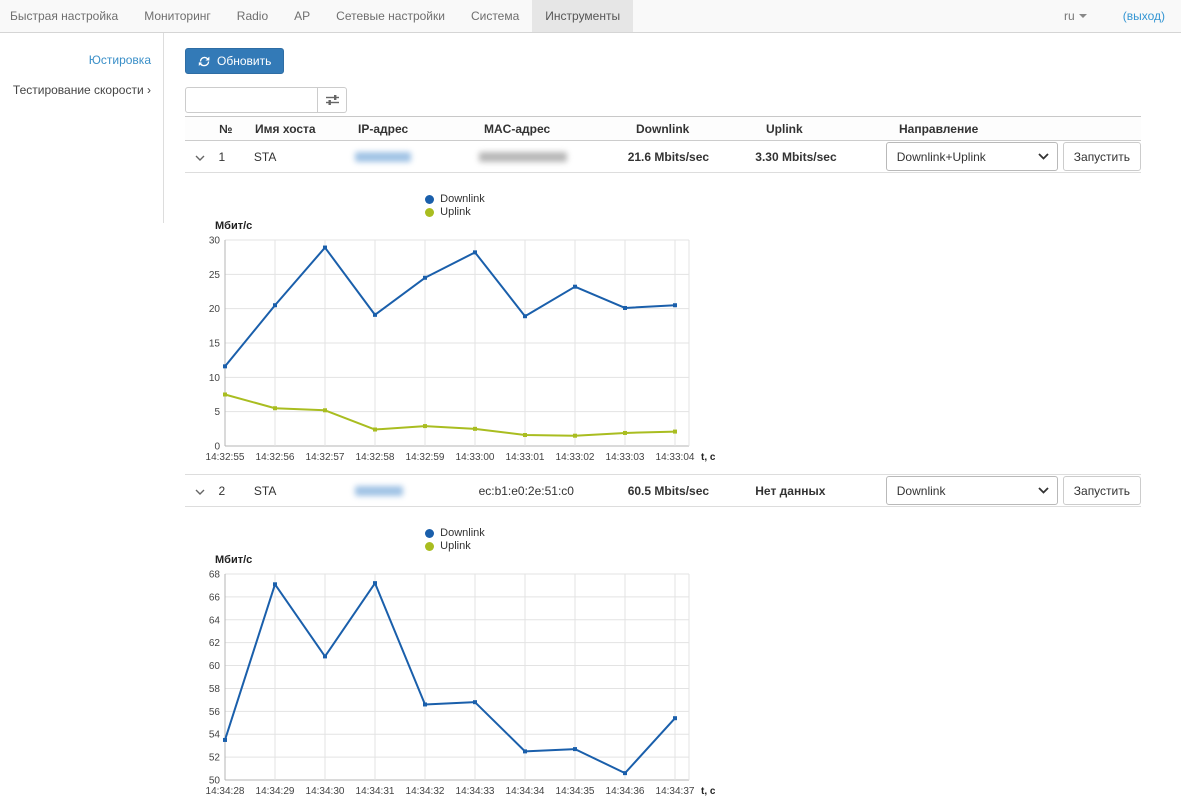  Describe the element at coordinates (302, 16) in the screenshot. I see `tab-ap: AP` at that location.